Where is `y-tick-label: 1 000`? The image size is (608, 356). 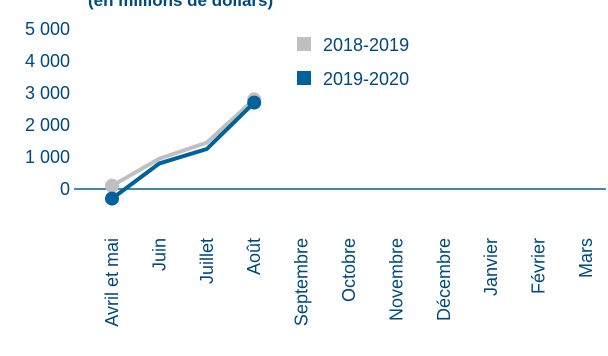 y-tick-label: 1 000 is located at coordinates (47, 157).